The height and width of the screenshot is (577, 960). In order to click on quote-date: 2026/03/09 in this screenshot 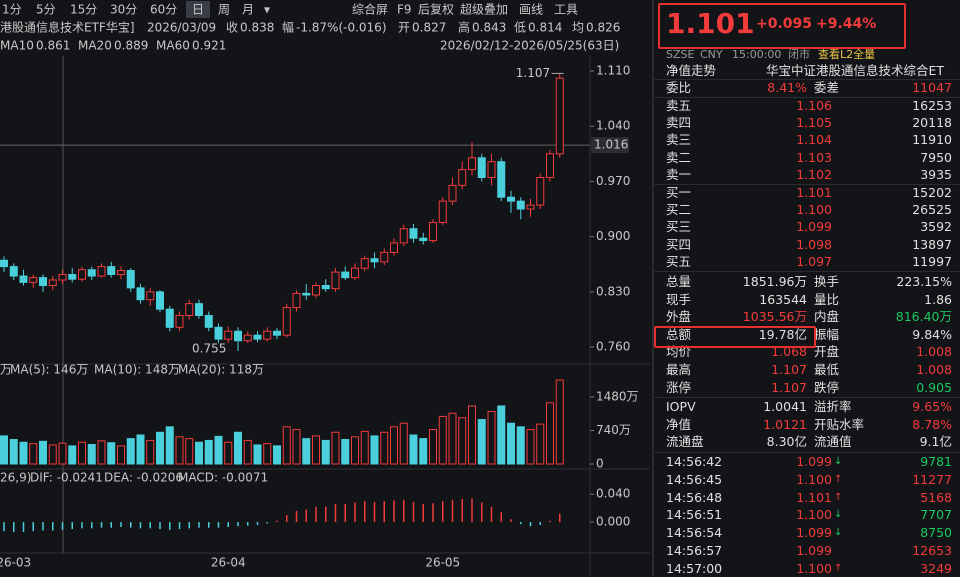, I will do `click(181, 28)`.